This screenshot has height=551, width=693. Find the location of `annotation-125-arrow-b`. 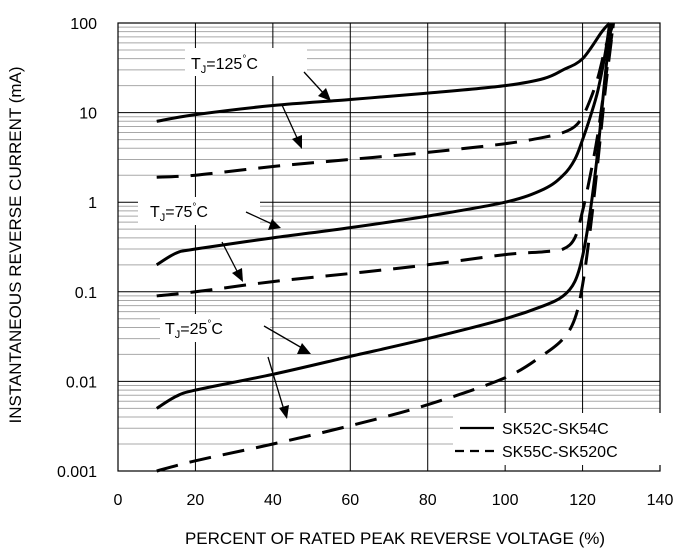

annotation-125-arrow-b is located at coordinates (290, 122).